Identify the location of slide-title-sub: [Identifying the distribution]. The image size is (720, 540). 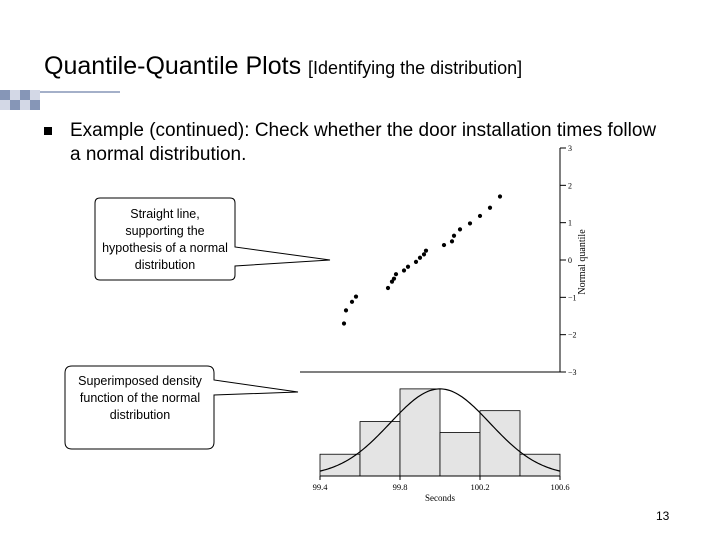
(415, 68).